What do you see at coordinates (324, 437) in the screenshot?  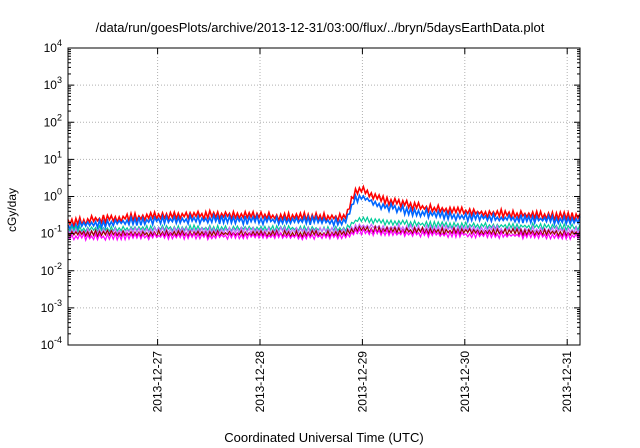 I see `x-axis-label: Coordinated Universal Time (UTC)` at bounding box center [324, 437].